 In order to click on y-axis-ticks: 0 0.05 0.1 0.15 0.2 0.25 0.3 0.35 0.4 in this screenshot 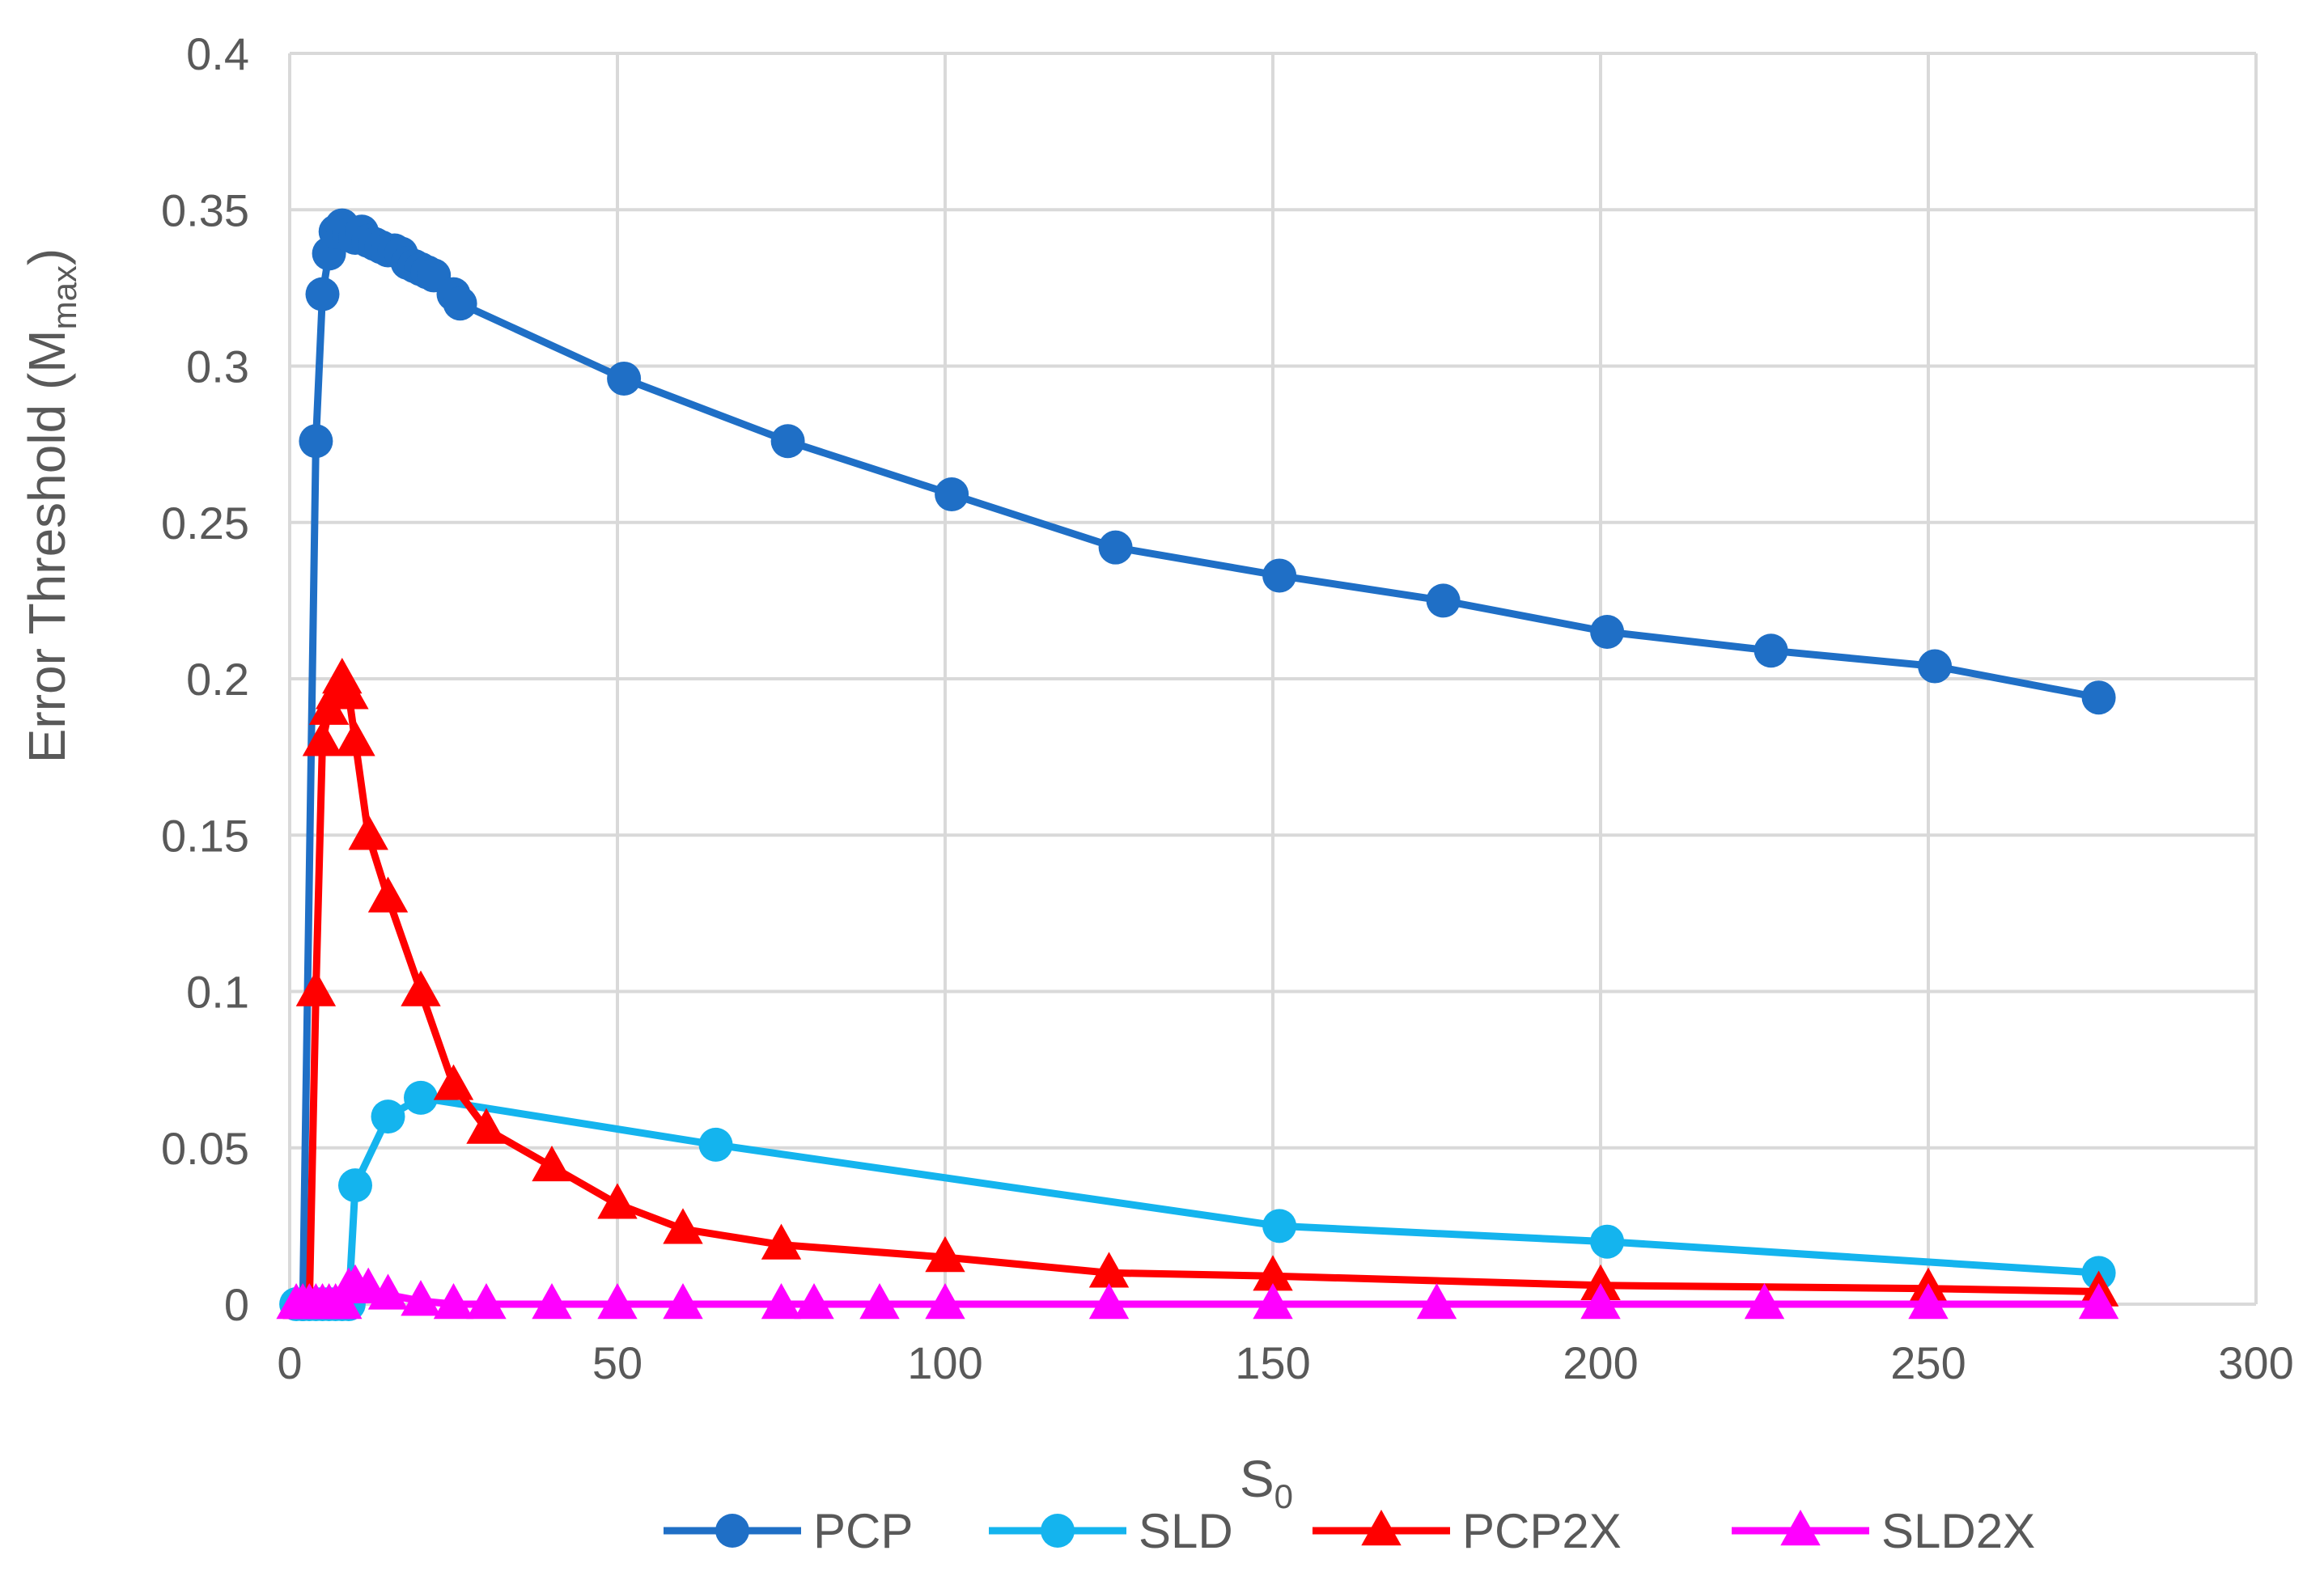, I will do `click(205, 679)`.